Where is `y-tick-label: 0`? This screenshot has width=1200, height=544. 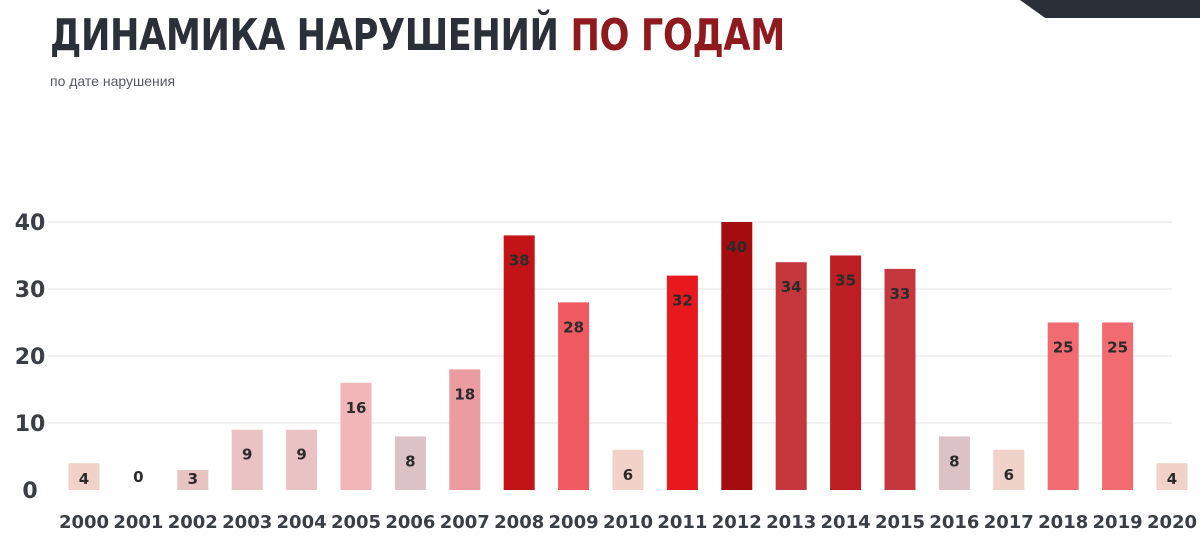
y-tick-label: 0 is located at coordinates (29, 491).